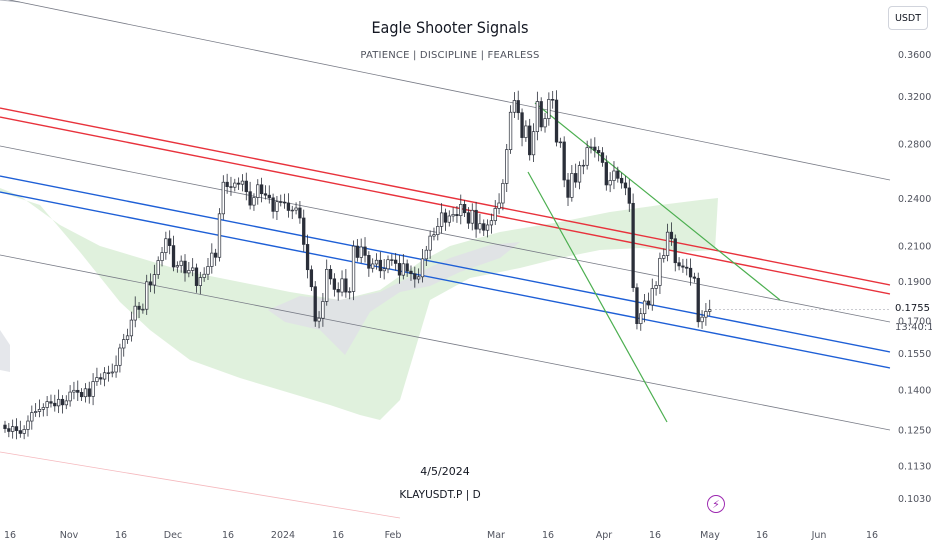  Describe the element at coordinates (597, 297) in the screenshot. I see `green-trend-line` at that location.